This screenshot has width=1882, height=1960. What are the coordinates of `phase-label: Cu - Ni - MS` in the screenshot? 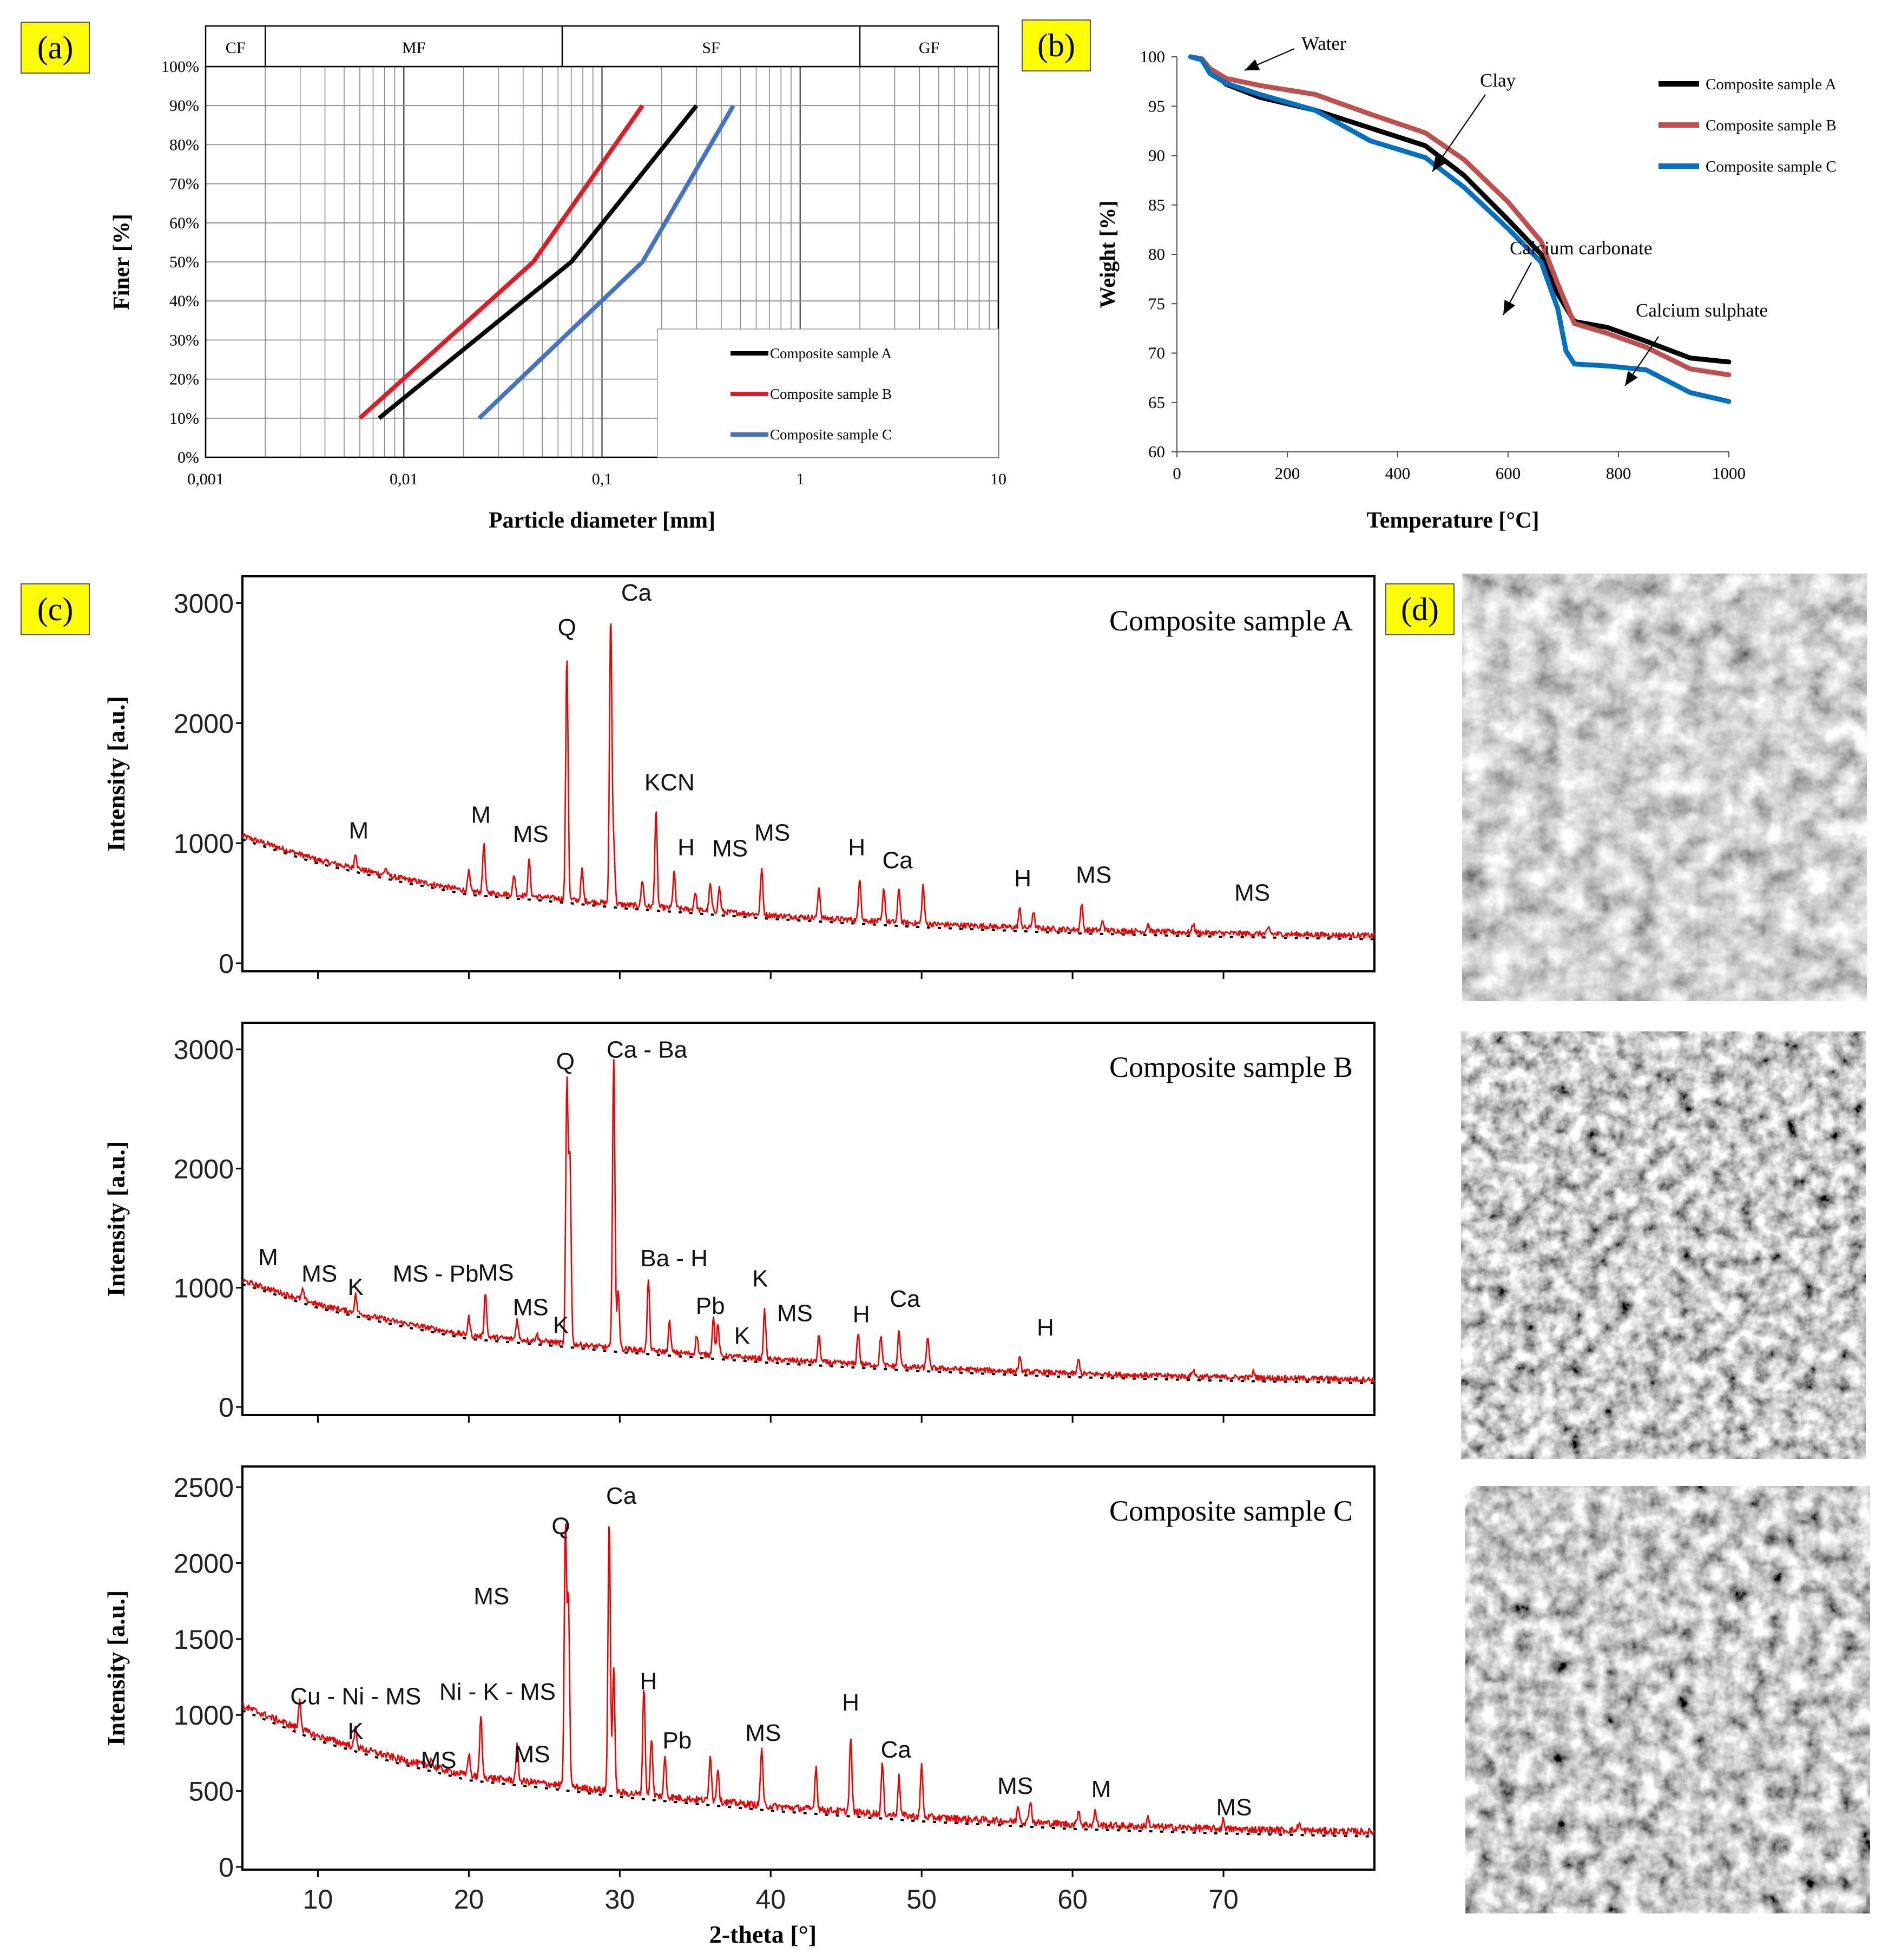 It's located at (356, 1697).